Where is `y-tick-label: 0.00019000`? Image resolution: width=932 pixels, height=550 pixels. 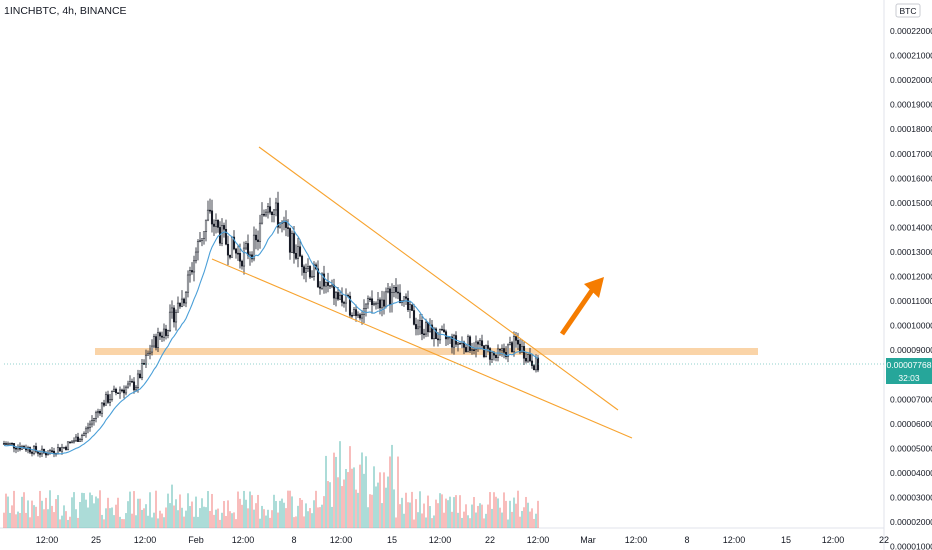 y-tick-label: 0.00019000 is located at coordinates (911, 105).